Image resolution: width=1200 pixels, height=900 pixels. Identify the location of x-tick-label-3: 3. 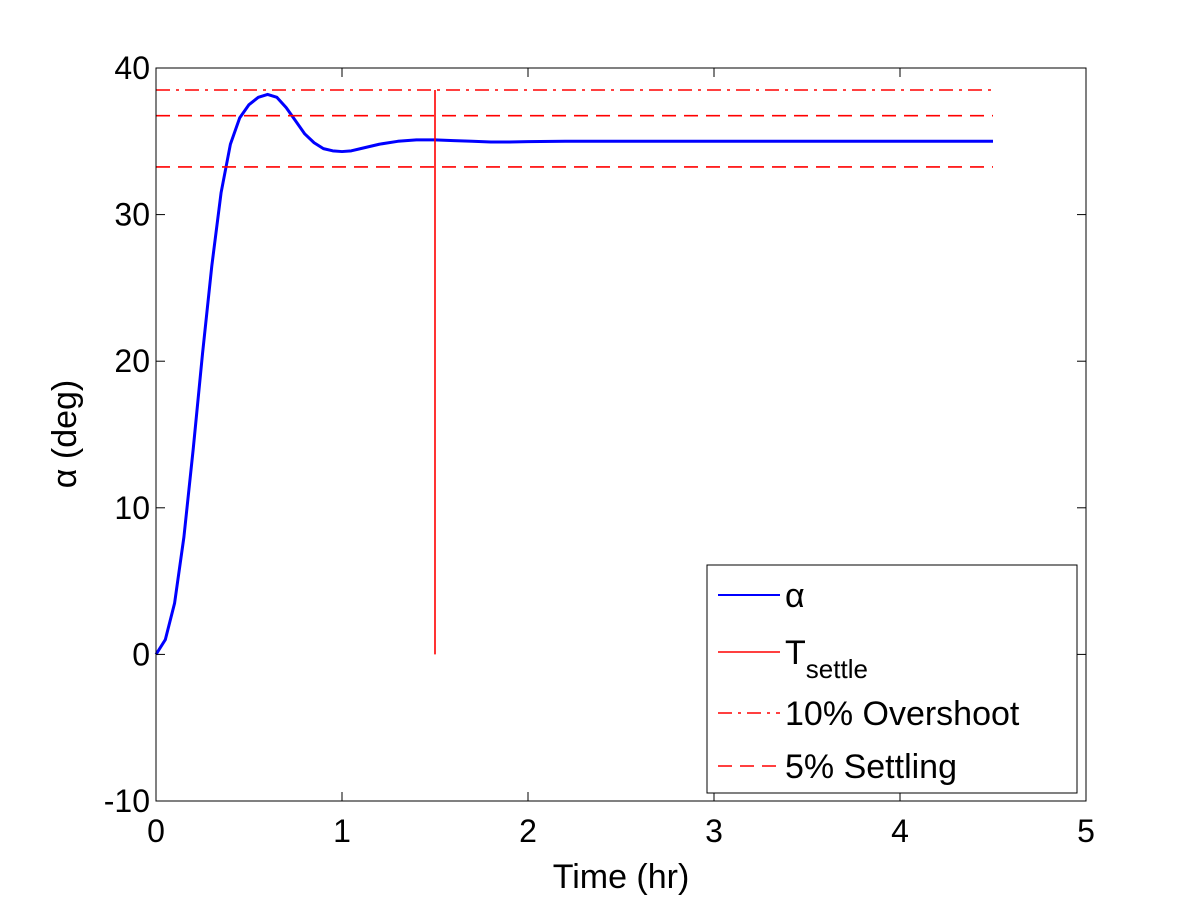
(714, 831).